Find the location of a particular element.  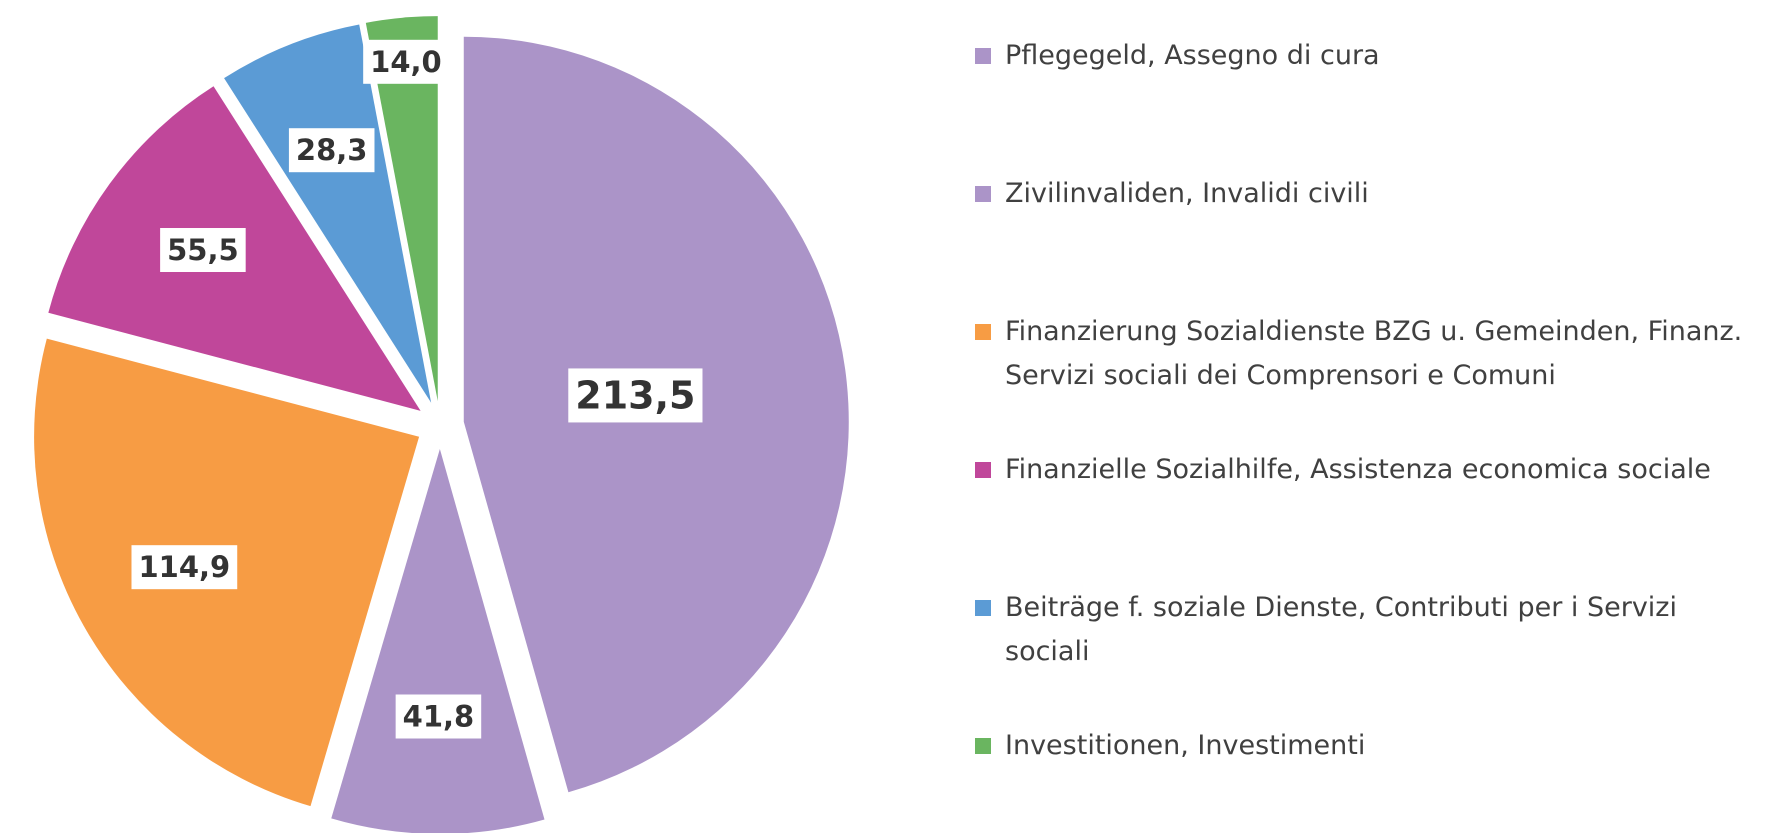

data-label: 41,8 is located at coordinates (438, 716).